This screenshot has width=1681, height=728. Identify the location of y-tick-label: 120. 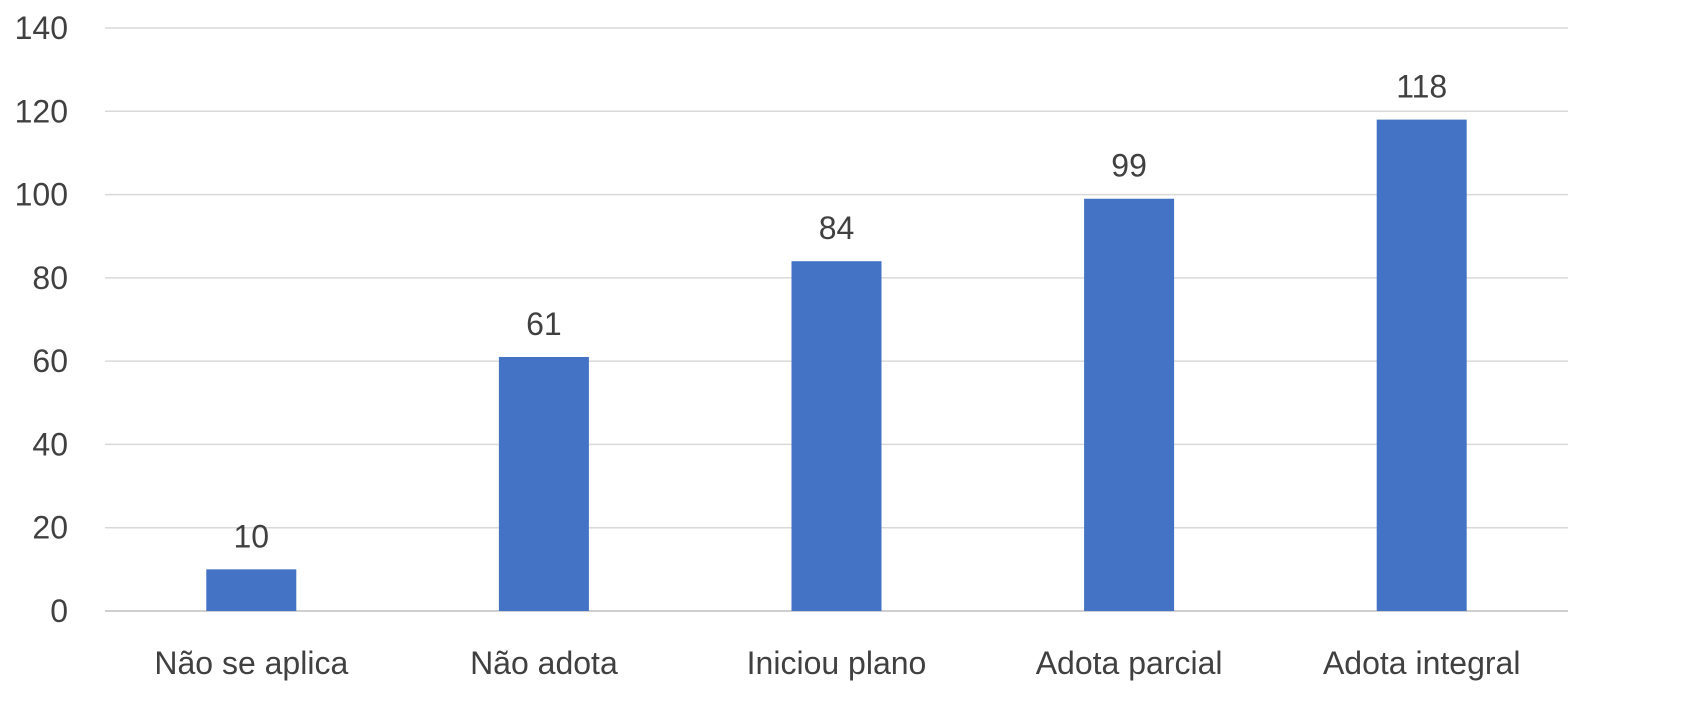
(41, 111).